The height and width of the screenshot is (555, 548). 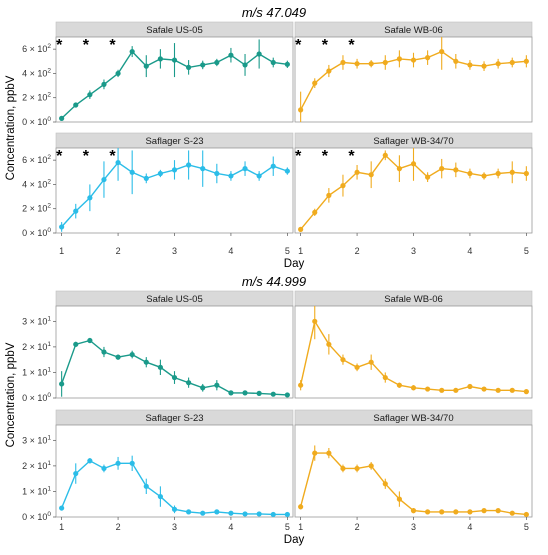 I want to click on block-title: m/s 47.049, so click(x=274, y=12).